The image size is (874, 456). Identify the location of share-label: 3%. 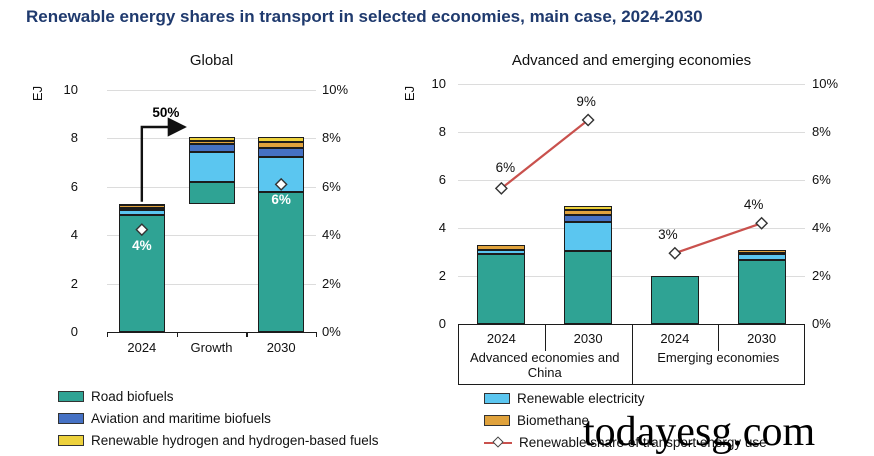
(668, 235).